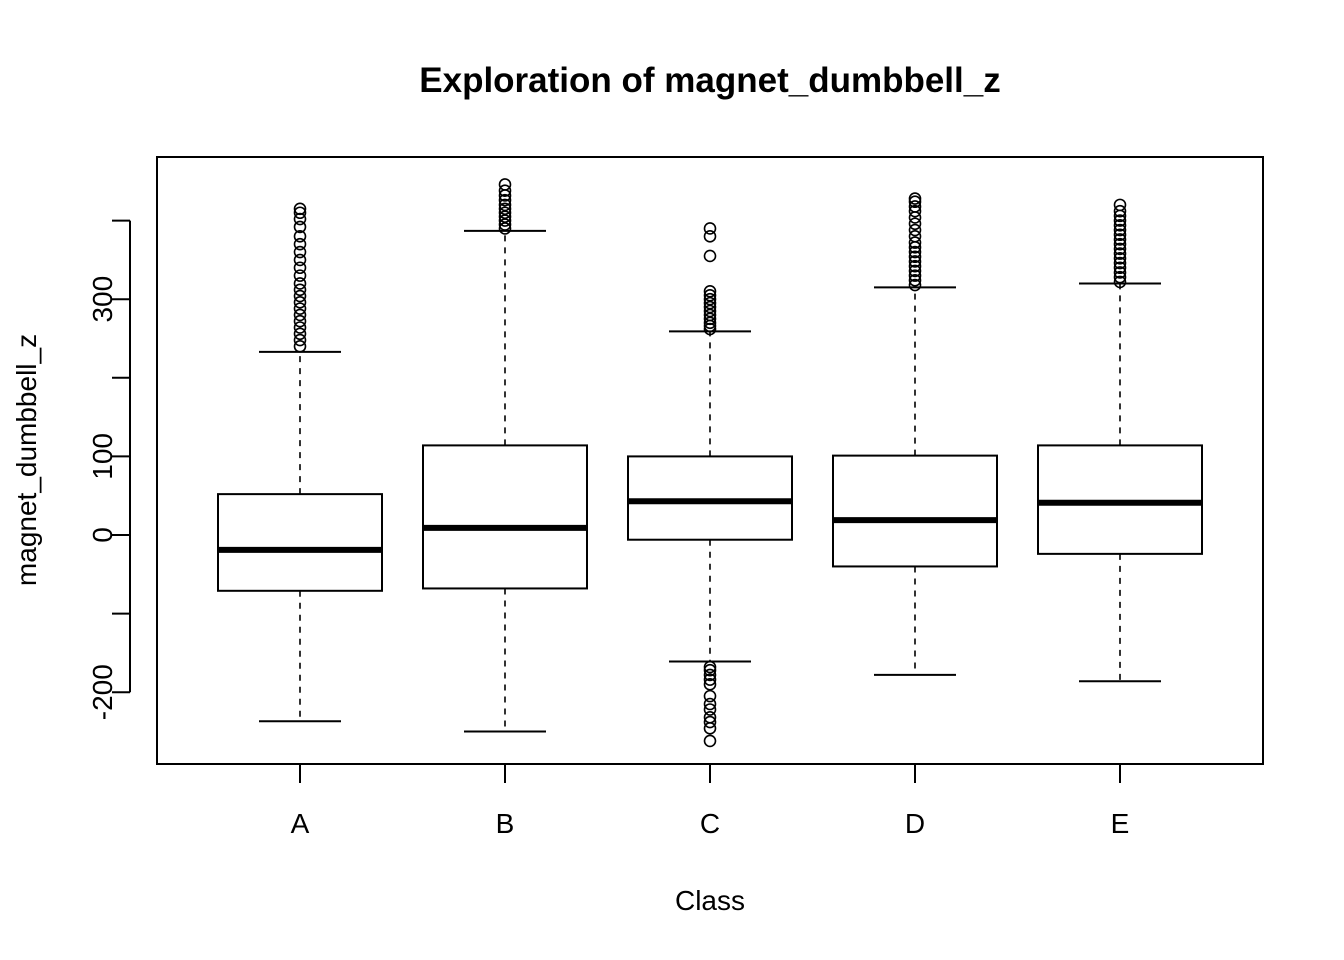  What do you see at coordinates (300, 823) in the screenshot?
I see `x-tick-label: A` at bounding box center [300, 823].